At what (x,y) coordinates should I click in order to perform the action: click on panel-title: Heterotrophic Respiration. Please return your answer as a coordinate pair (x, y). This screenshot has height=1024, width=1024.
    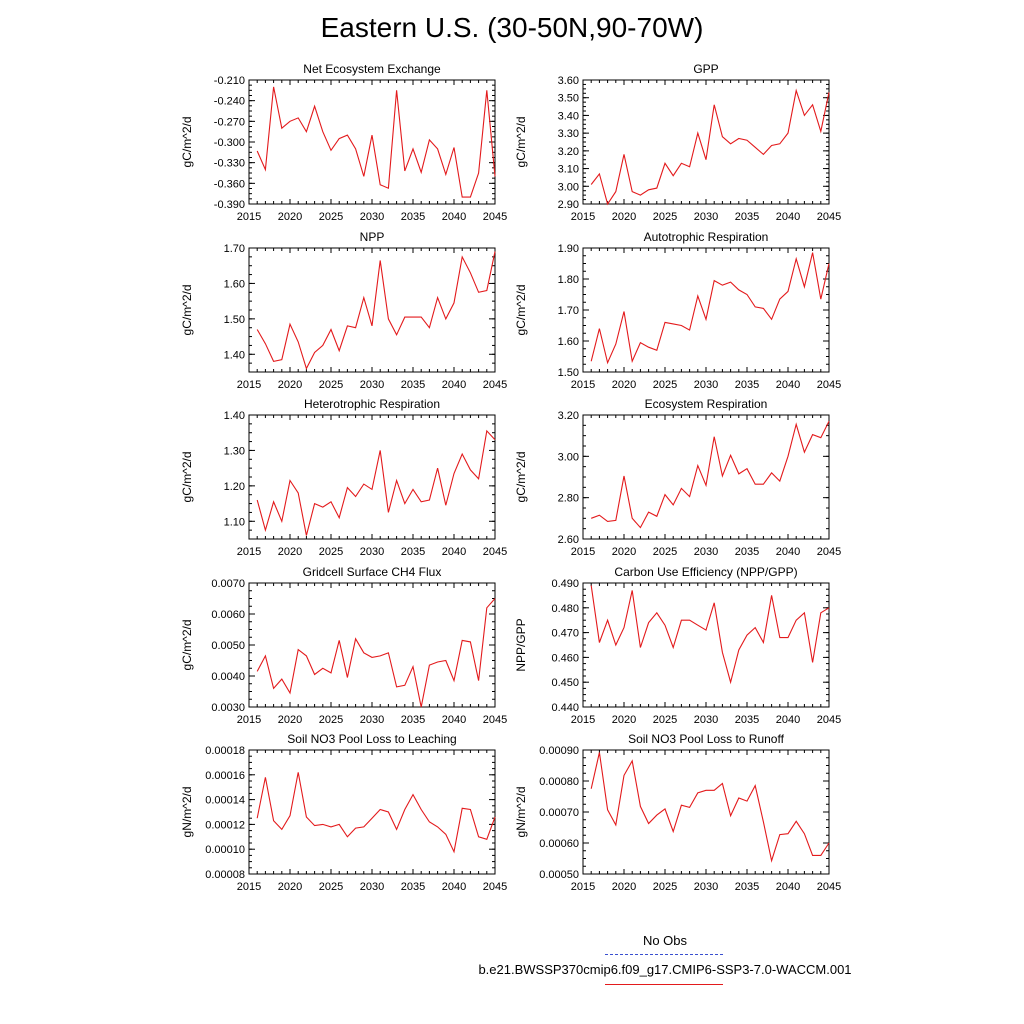
    Looking at the image, I should click on (372, 404).